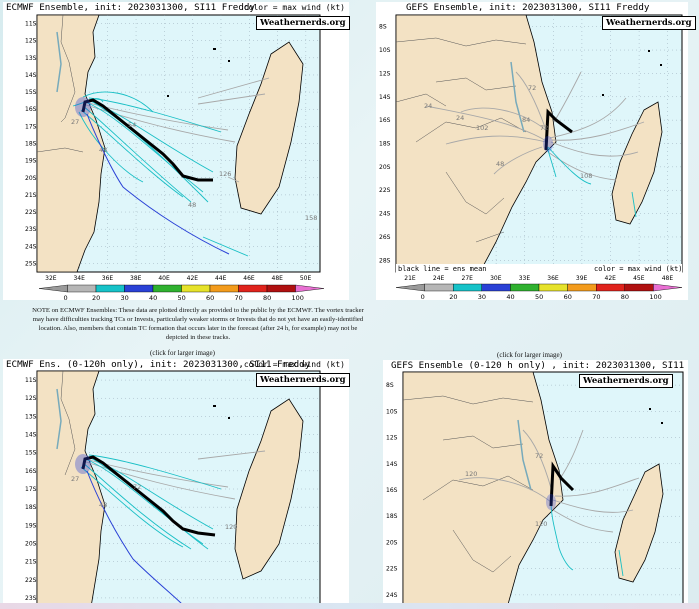 This screenshot has width=699, height=609. What do you see at coordinates (482, 128) in the screenshot?
I see `track-label: 102` at bounding box center [482, 128].